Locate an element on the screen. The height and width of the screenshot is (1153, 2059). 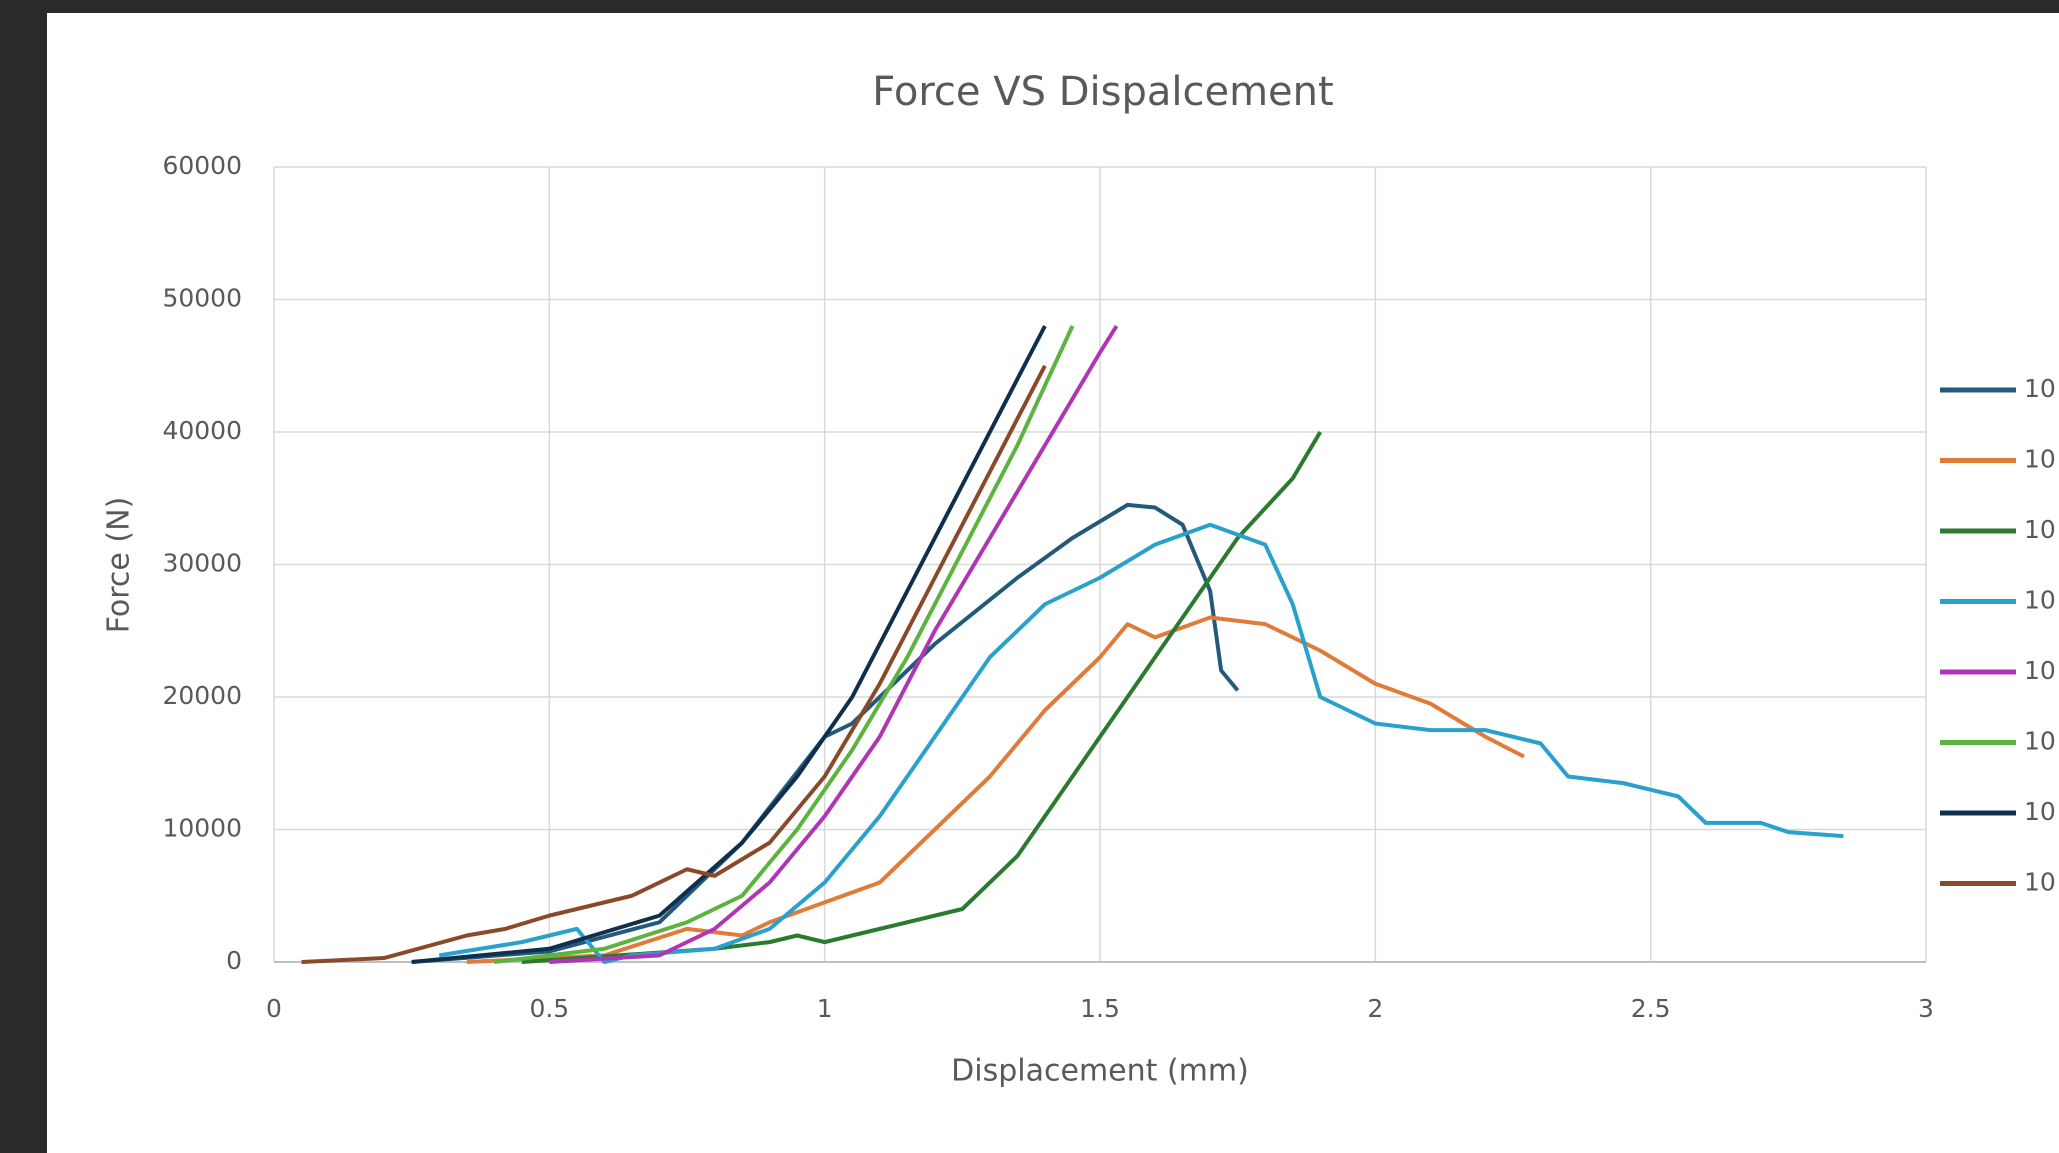
x-tick-label: 1 is located at coordinates (825, 1008).